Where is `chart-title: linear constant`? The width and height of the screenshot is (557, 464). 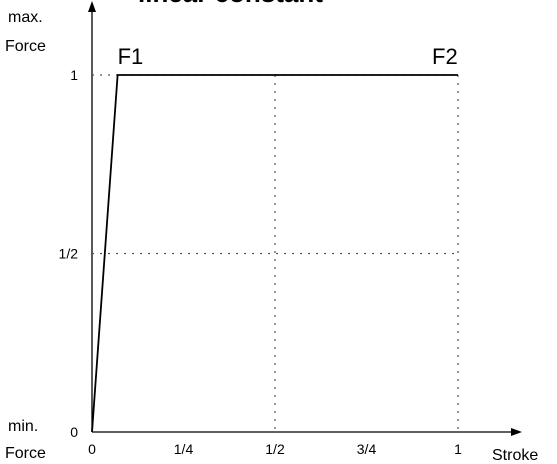
chart-title: linear constant is located at coordinates (230, 4).